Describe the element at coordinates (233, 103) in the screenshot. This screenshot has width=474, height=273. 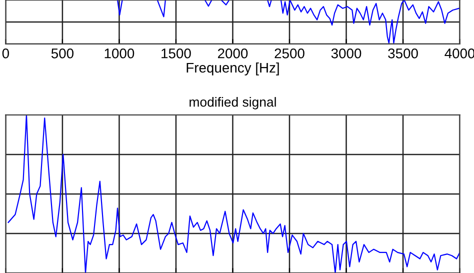
I see `chart-title: modified signal` at that location.